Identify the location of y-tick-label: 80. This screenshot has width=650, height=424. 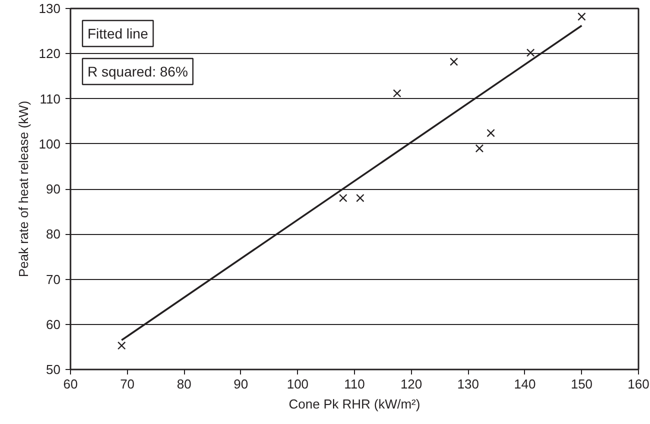
(53, 234).